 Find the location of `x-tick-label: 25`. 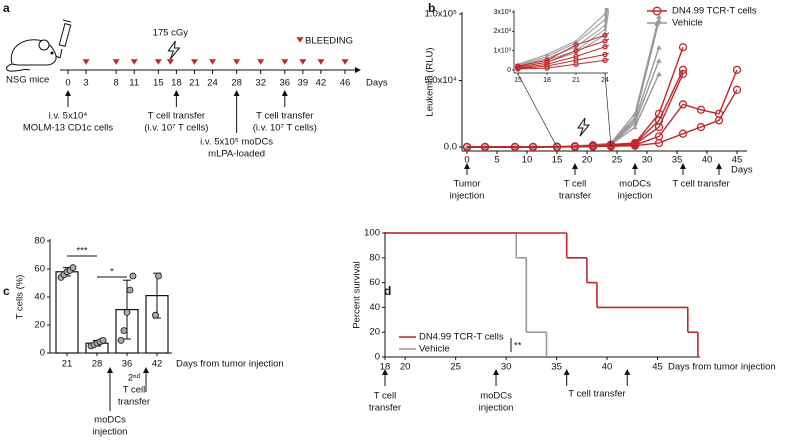

x-tick-label: 25 is located at coordinates (455, 367).